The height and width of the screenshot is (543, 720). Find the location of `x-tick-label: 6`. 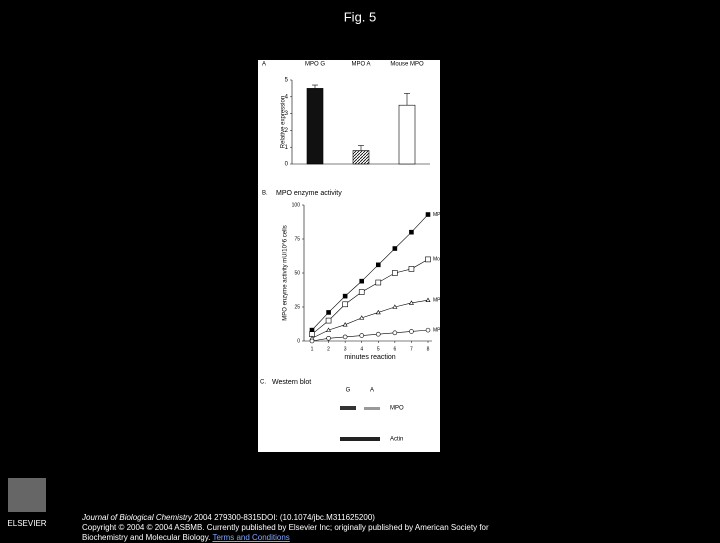

x-tick-label: 6 is located at coordinates (394, 349).